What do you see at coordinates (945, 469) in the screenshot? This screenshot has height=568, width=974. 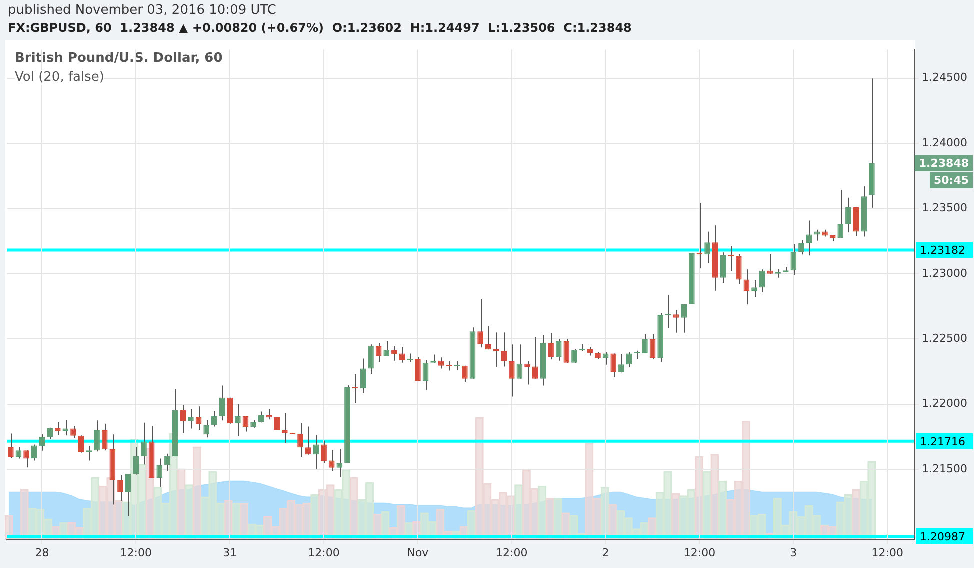 I see `y-tick-label: 1.21500` at bounding box center [945, 469].